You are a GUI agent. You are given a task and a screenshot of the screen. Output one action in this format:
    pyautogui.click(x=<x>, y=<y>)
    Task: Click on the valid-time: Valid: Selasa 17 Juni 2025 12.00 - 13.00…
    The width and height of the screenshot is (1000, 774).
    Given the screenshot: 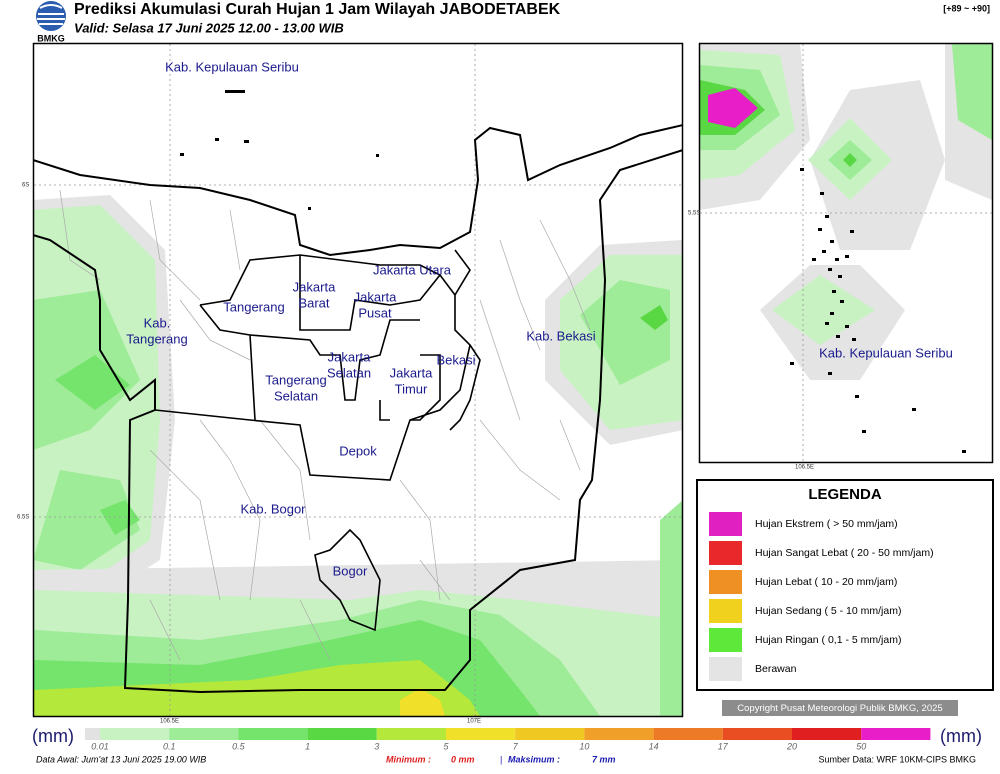 What is the action you would take?
    pyautogui.click(x=209, y=27)
    